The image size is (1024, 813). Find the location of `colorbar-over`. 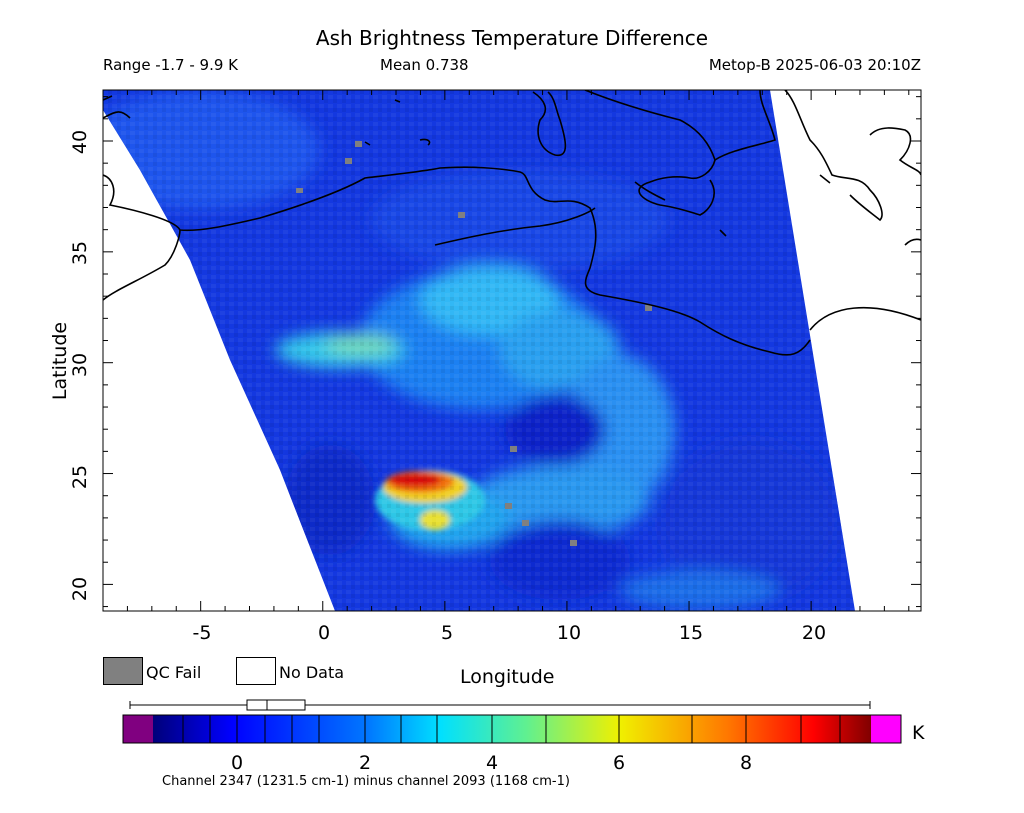

colorbar-over is located at coordinates (886, 729).